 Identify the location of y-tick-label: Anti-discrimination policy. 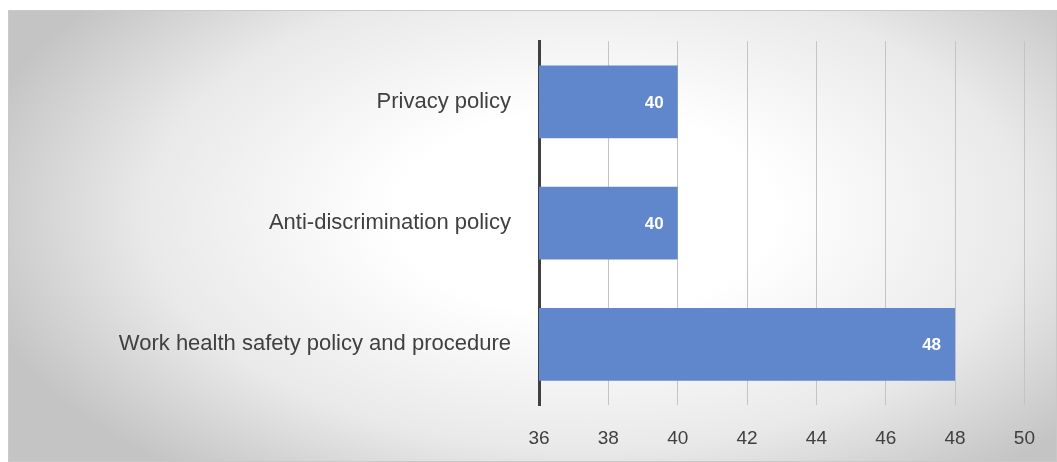
(389, 222).